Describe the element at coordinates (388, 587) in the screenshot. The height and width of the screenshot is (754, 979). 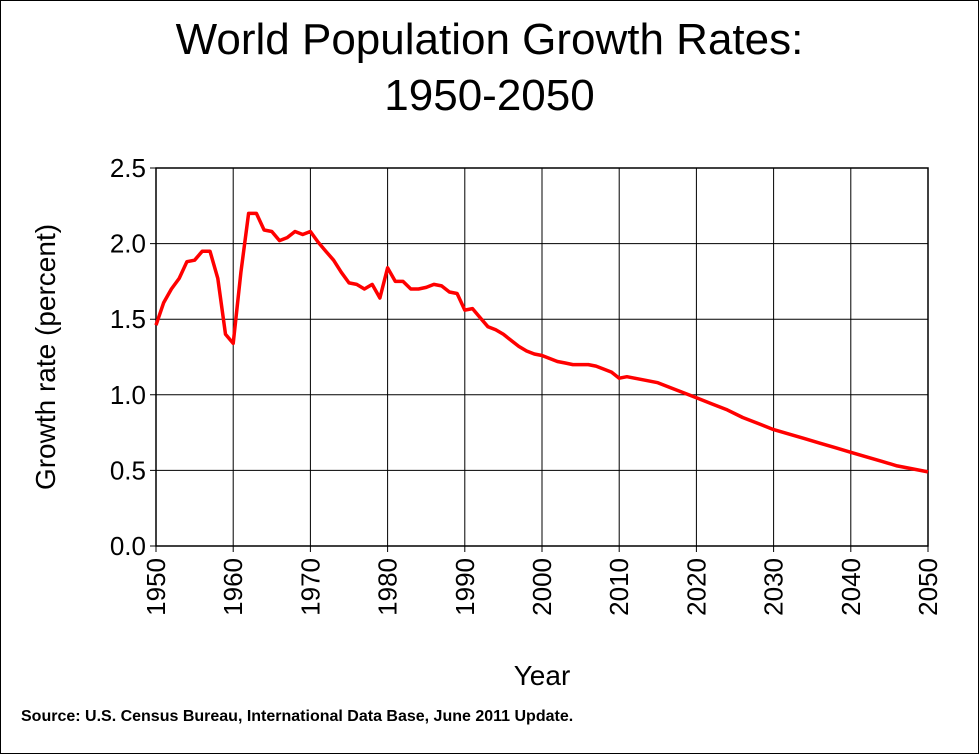
I see `x-tick-label: 1980` at that location.